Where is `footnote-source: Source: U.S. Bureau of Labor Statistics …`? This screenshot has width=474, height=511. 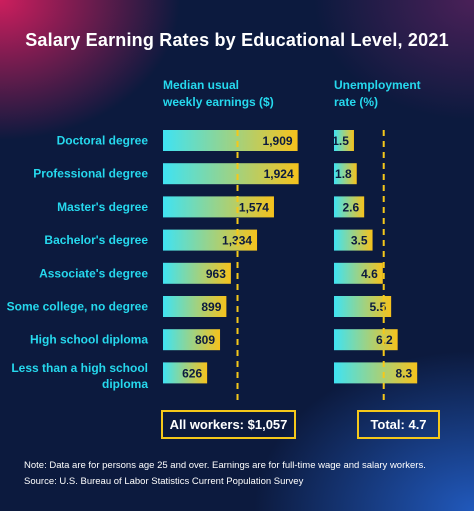 footnote-source: Source: U.S. Bureau of Labor Statistics … is located at coordinates (164, 481).